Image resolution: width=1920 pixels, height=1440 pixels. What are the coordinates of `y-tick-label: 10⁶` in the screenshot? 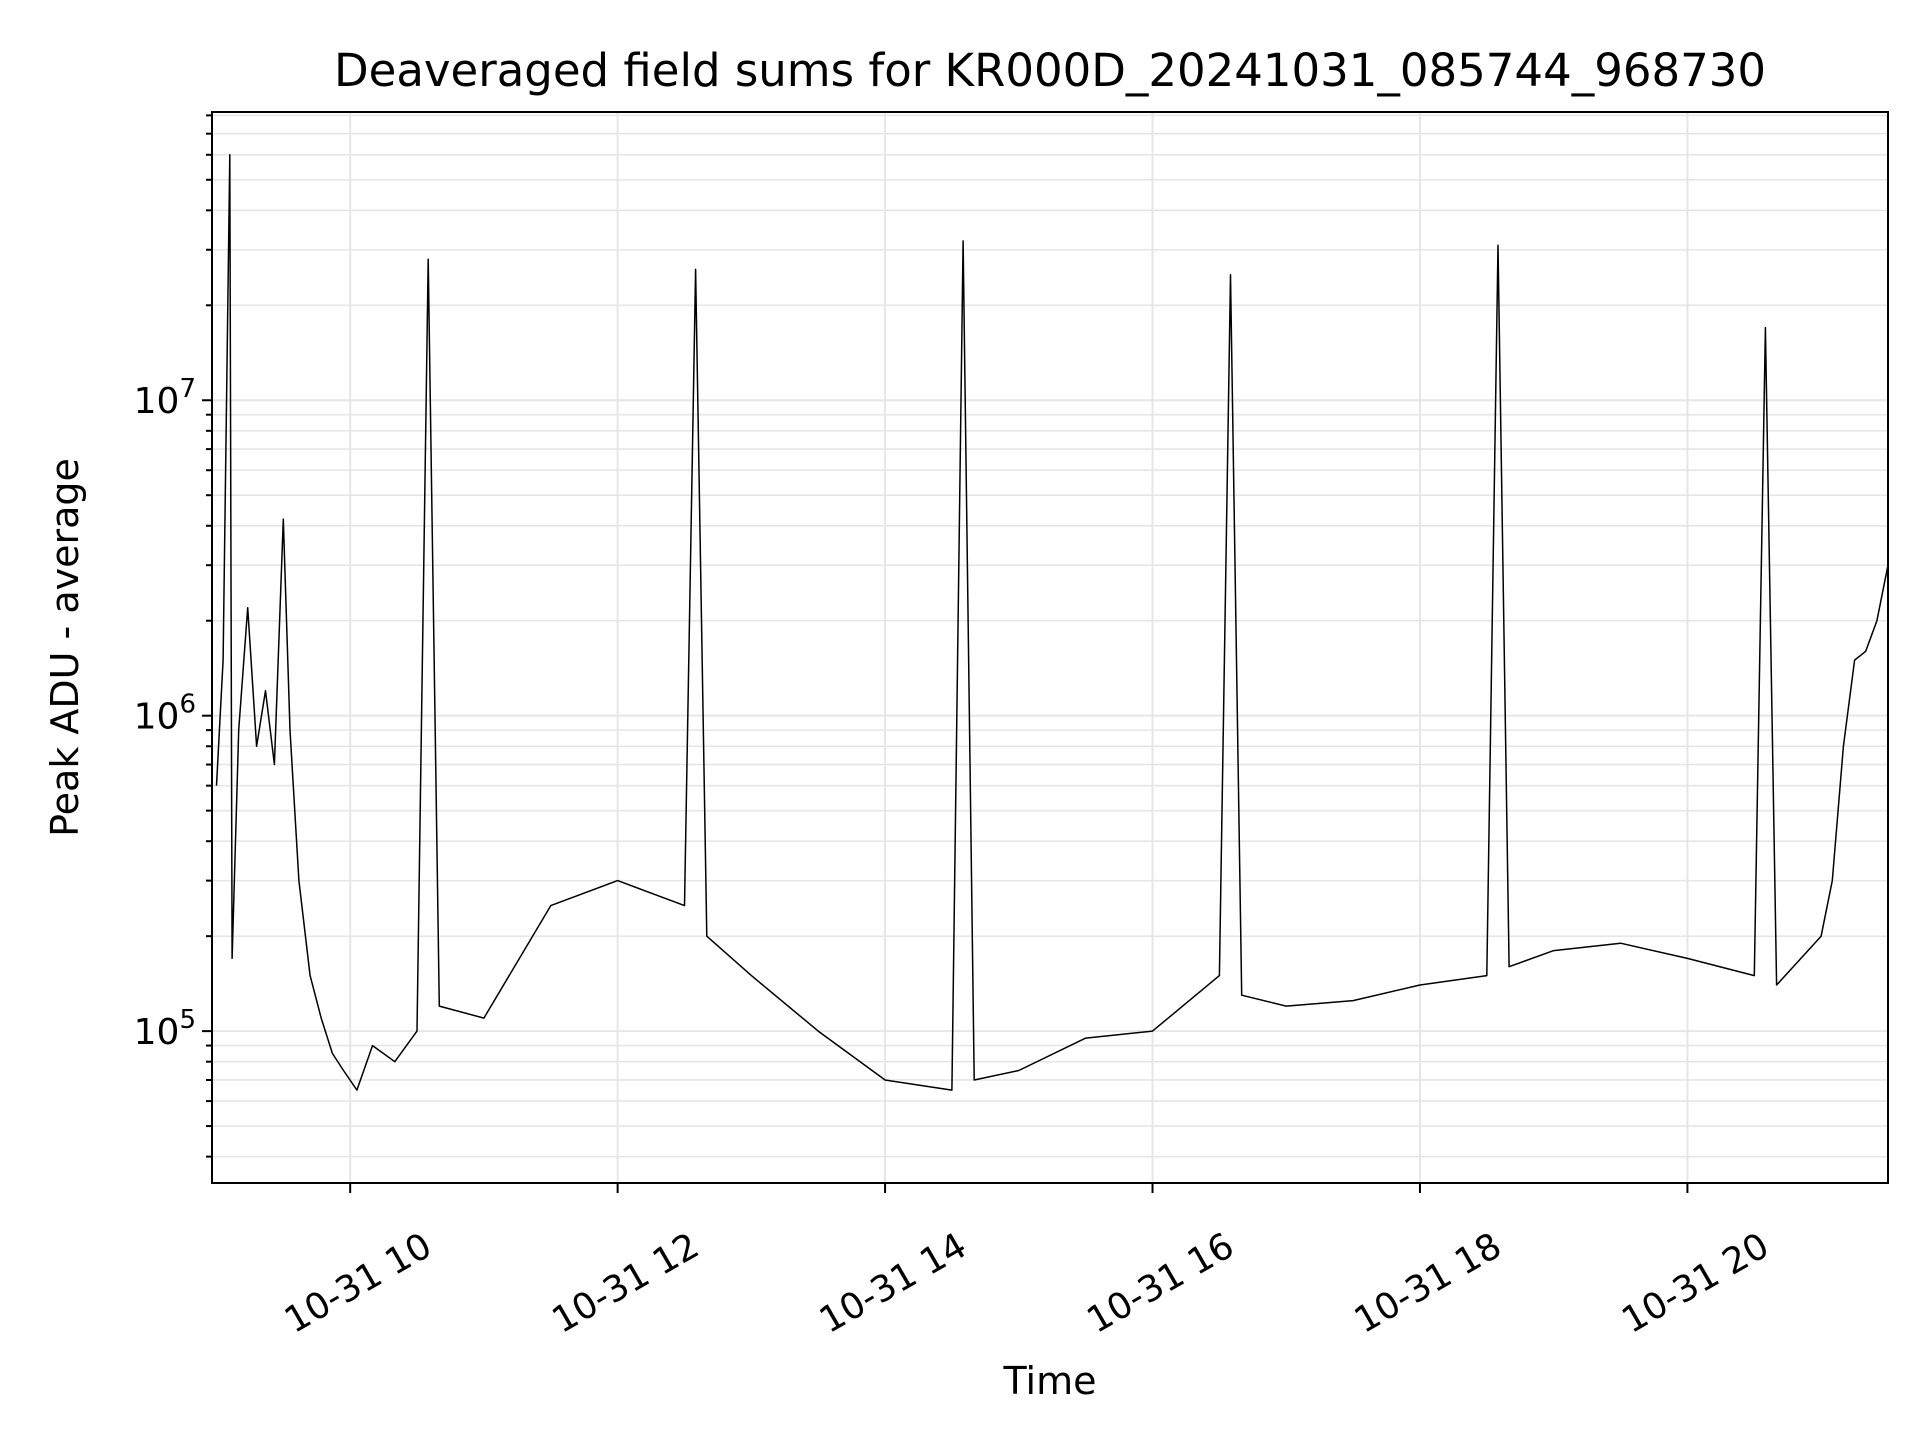 It's located at (165, 714).